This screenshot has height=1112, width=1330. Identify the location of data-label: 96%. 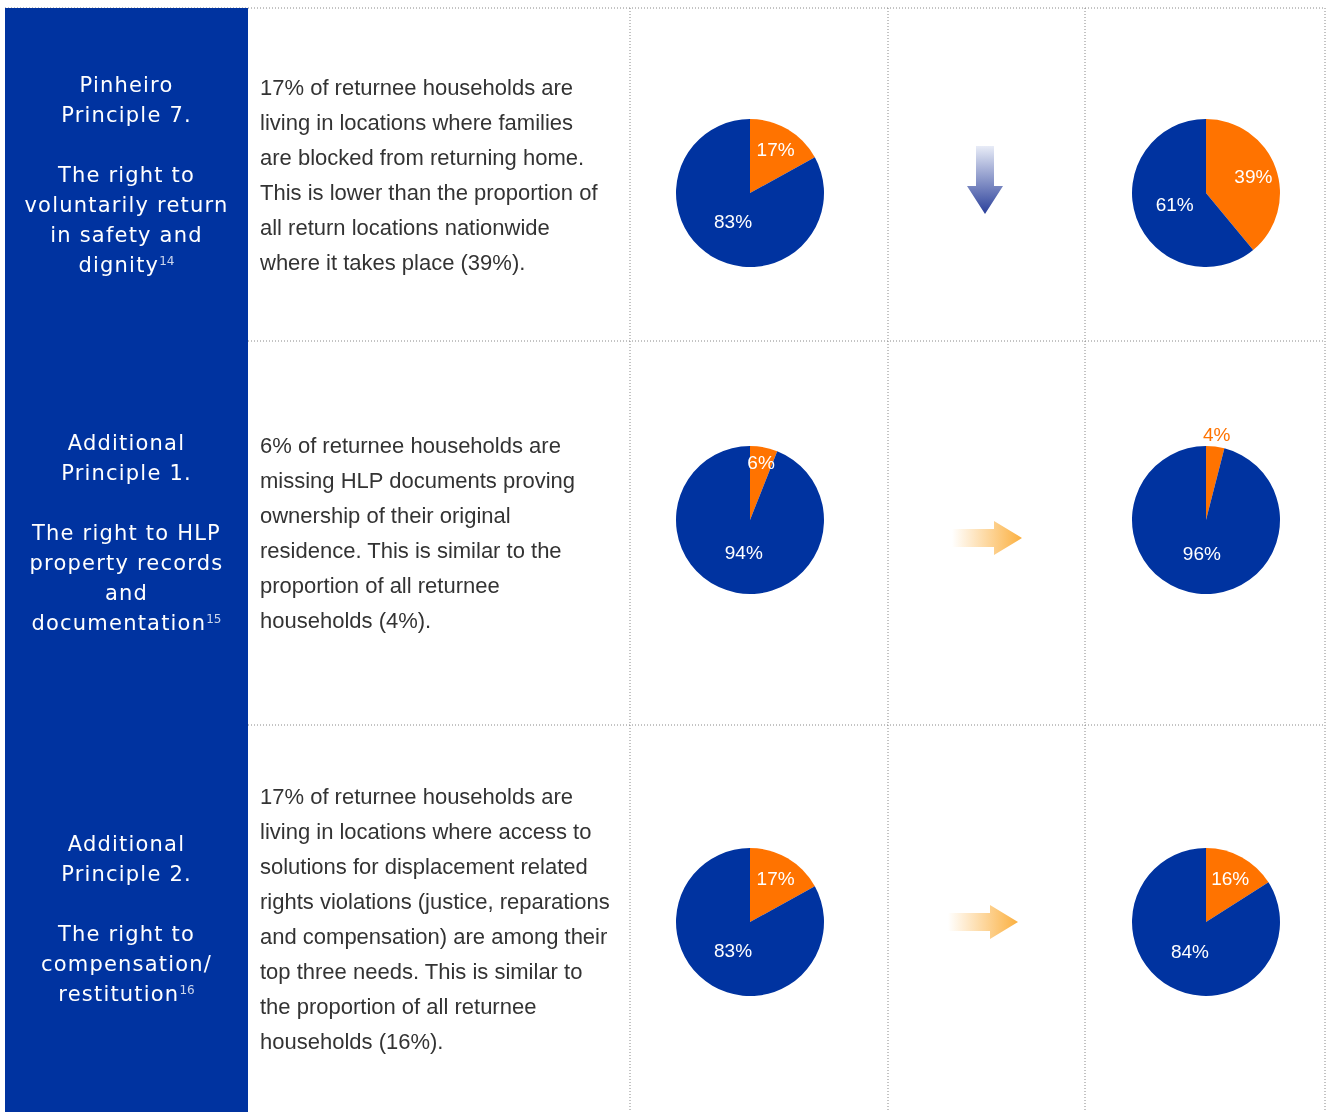
(1201, 553).